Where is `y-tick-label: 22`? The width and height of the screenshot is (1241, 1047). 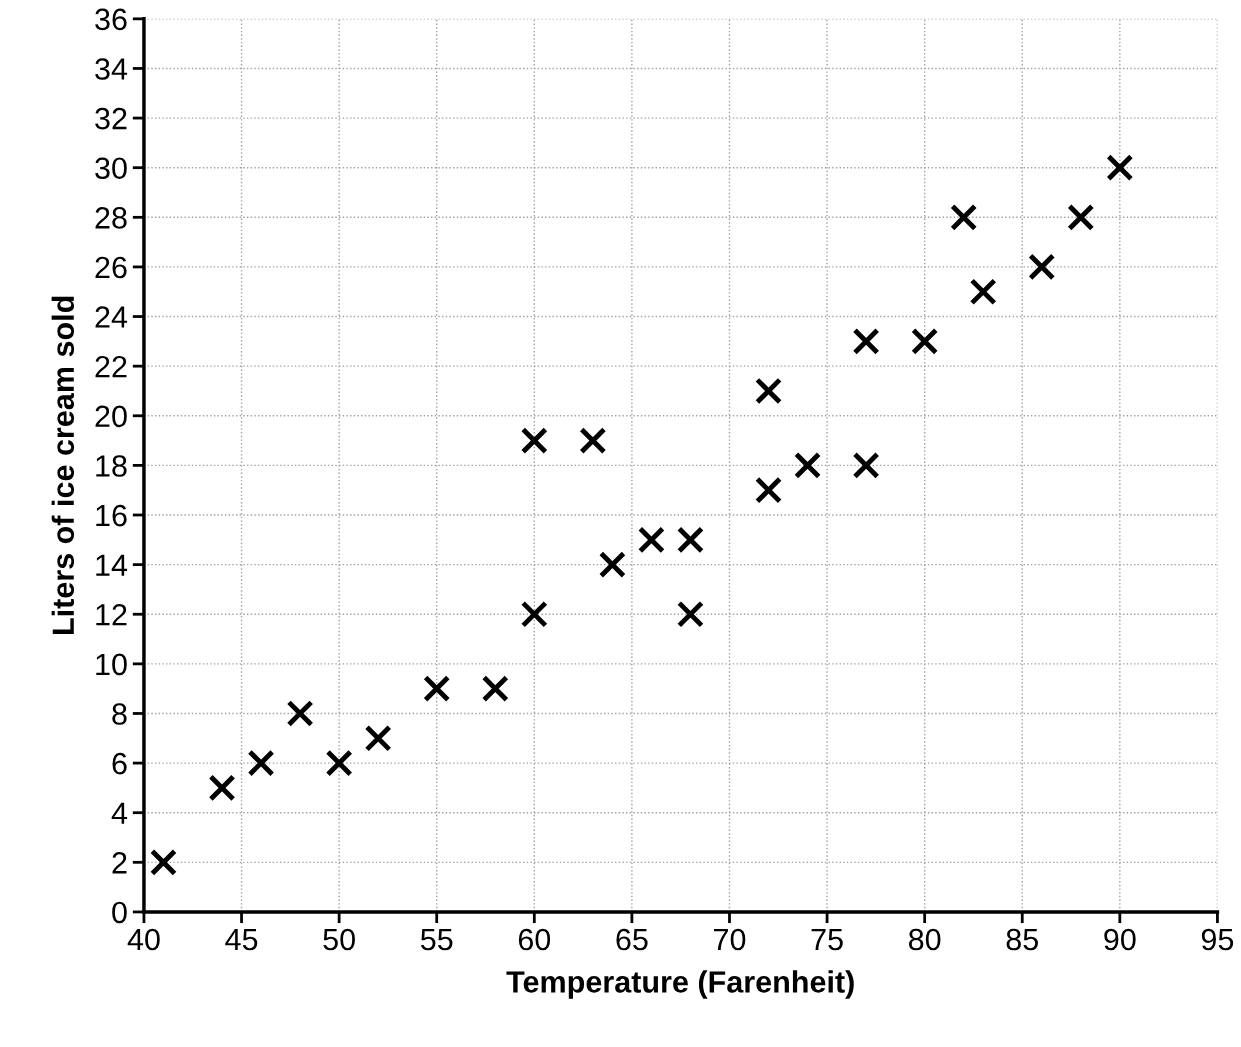 y-tick-label: 22 is located at coordinates (111, 366).